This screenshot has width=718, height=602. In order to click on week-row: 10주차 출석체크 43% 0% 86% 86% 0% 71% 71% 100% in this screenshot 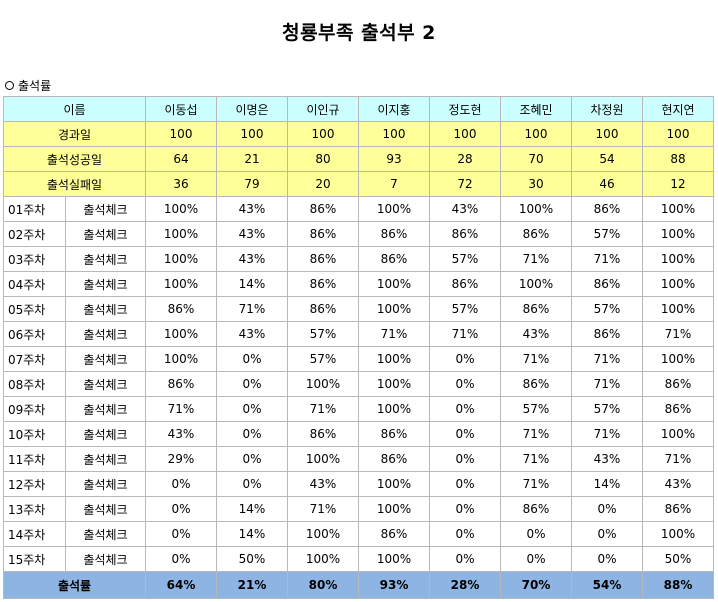, I will do `click(358, 434)`.